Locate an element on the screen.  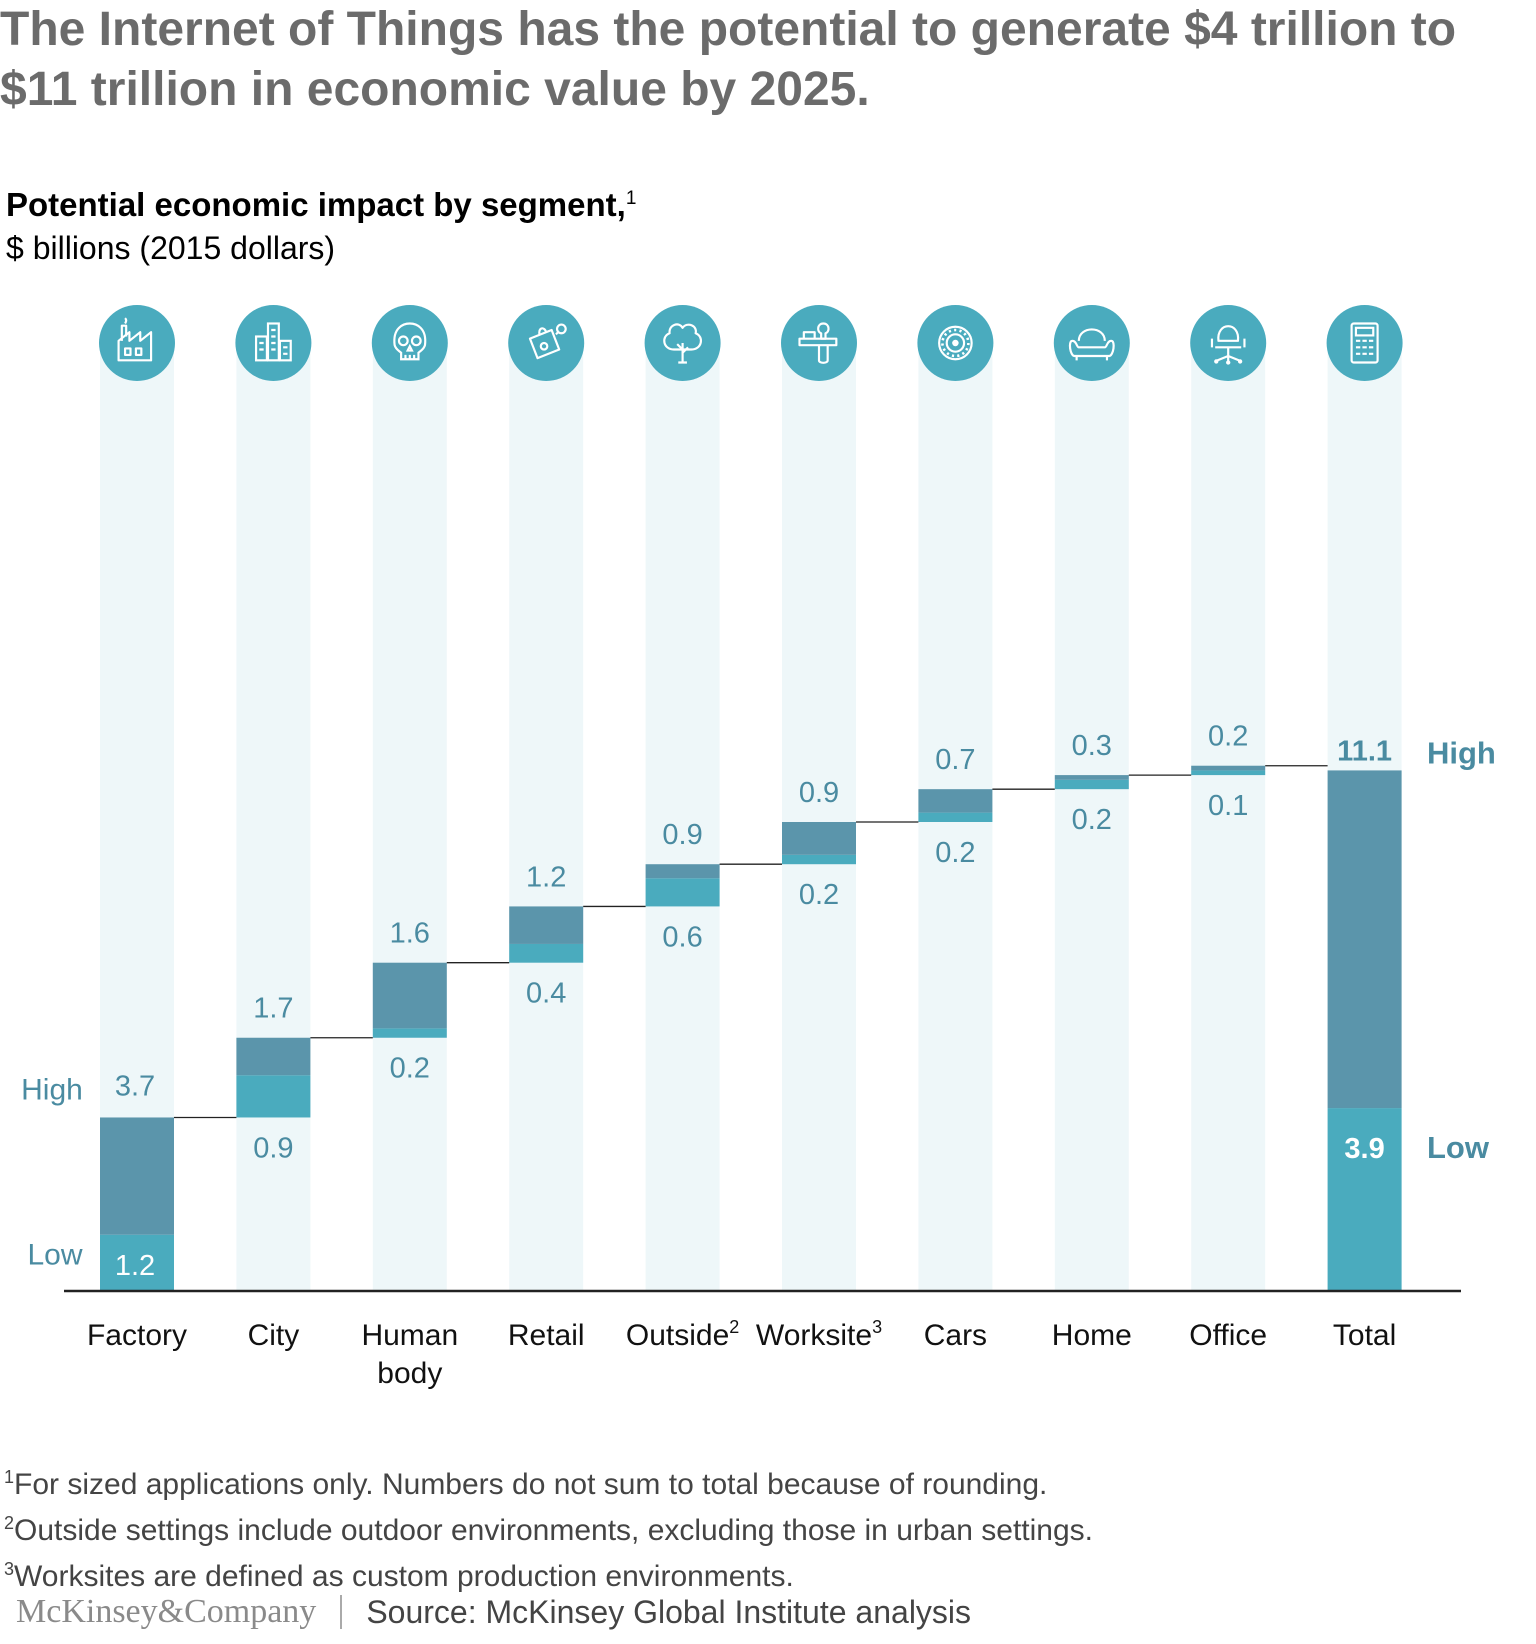
category-note-worksite: 3 is located at coordinates (877, 1327).